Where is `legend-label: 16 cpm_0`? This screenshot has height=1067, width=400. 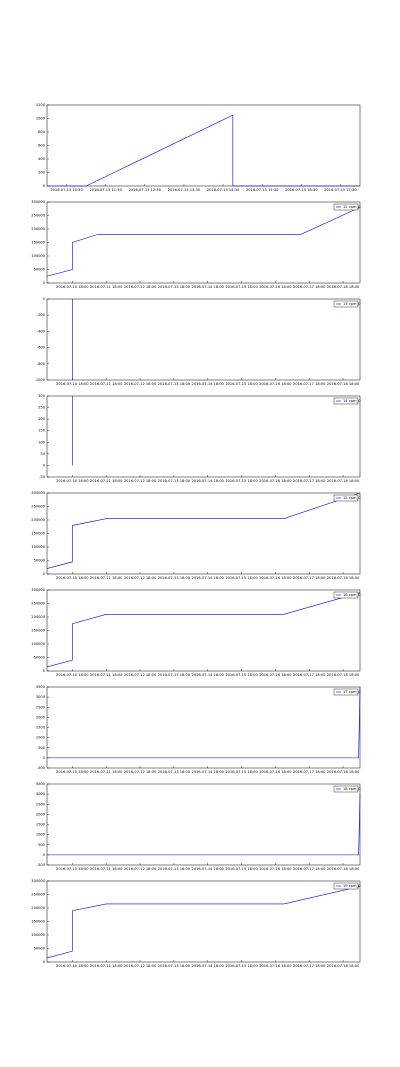
legend-label: 16 cpm_0 is located at coordinates (352, 595).